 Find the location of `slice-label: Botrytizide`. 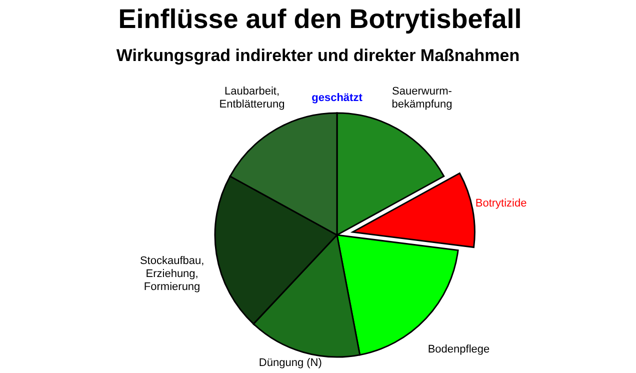

slice-label: Botrytizide is located at coordinates (501, 204).